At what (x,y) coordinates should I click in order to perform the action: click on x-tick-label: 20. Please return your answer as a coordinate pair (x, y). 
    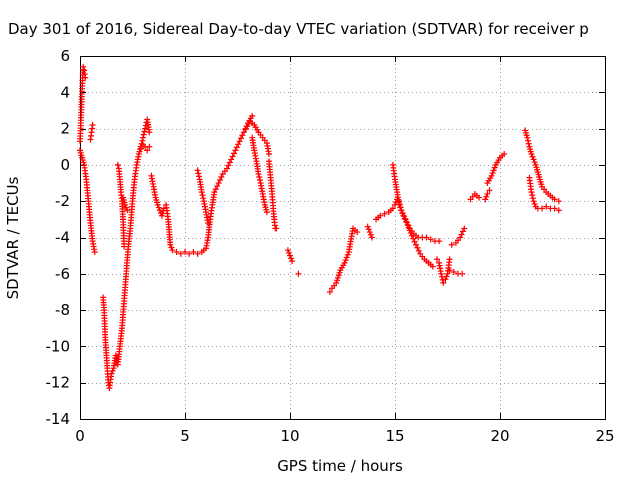
    Looking at the image, I should click on (499, 436).